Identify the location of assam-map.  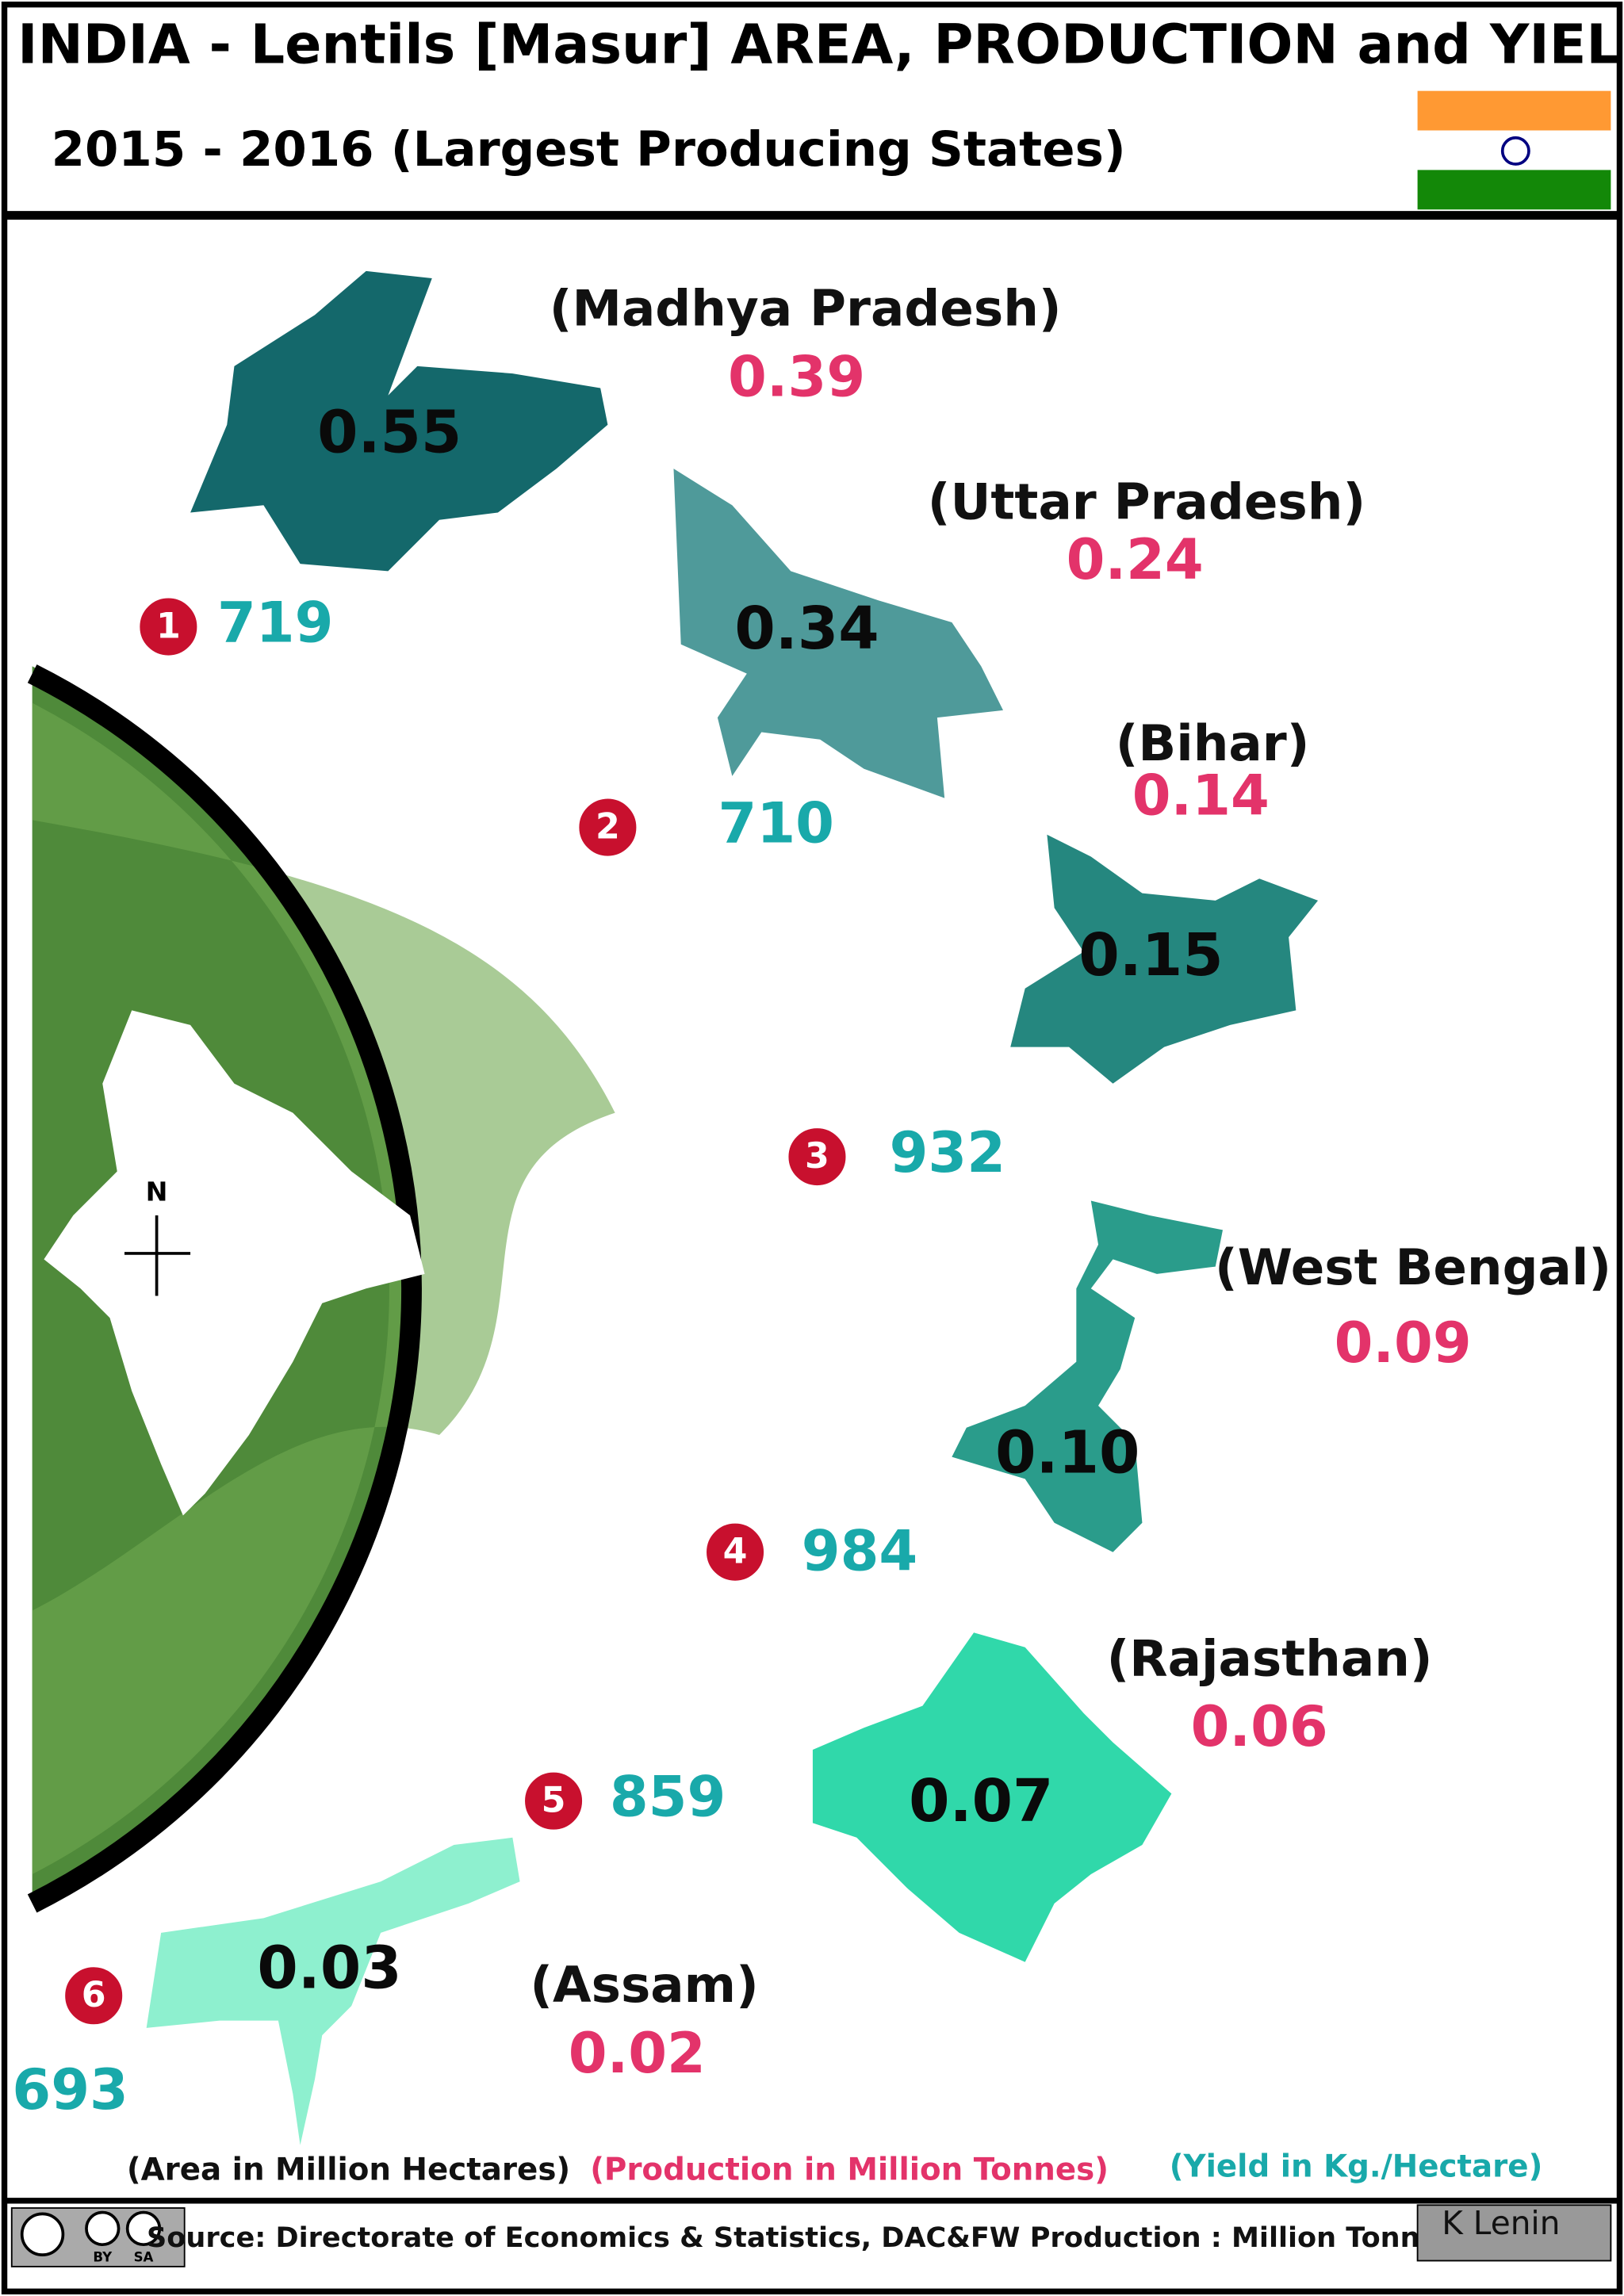
(333, 1991).